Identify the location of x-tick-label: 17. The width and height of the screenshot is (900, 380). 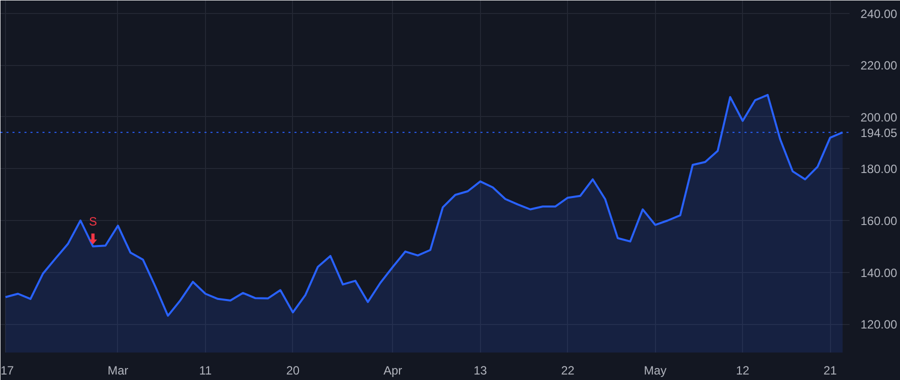
(7, 371).